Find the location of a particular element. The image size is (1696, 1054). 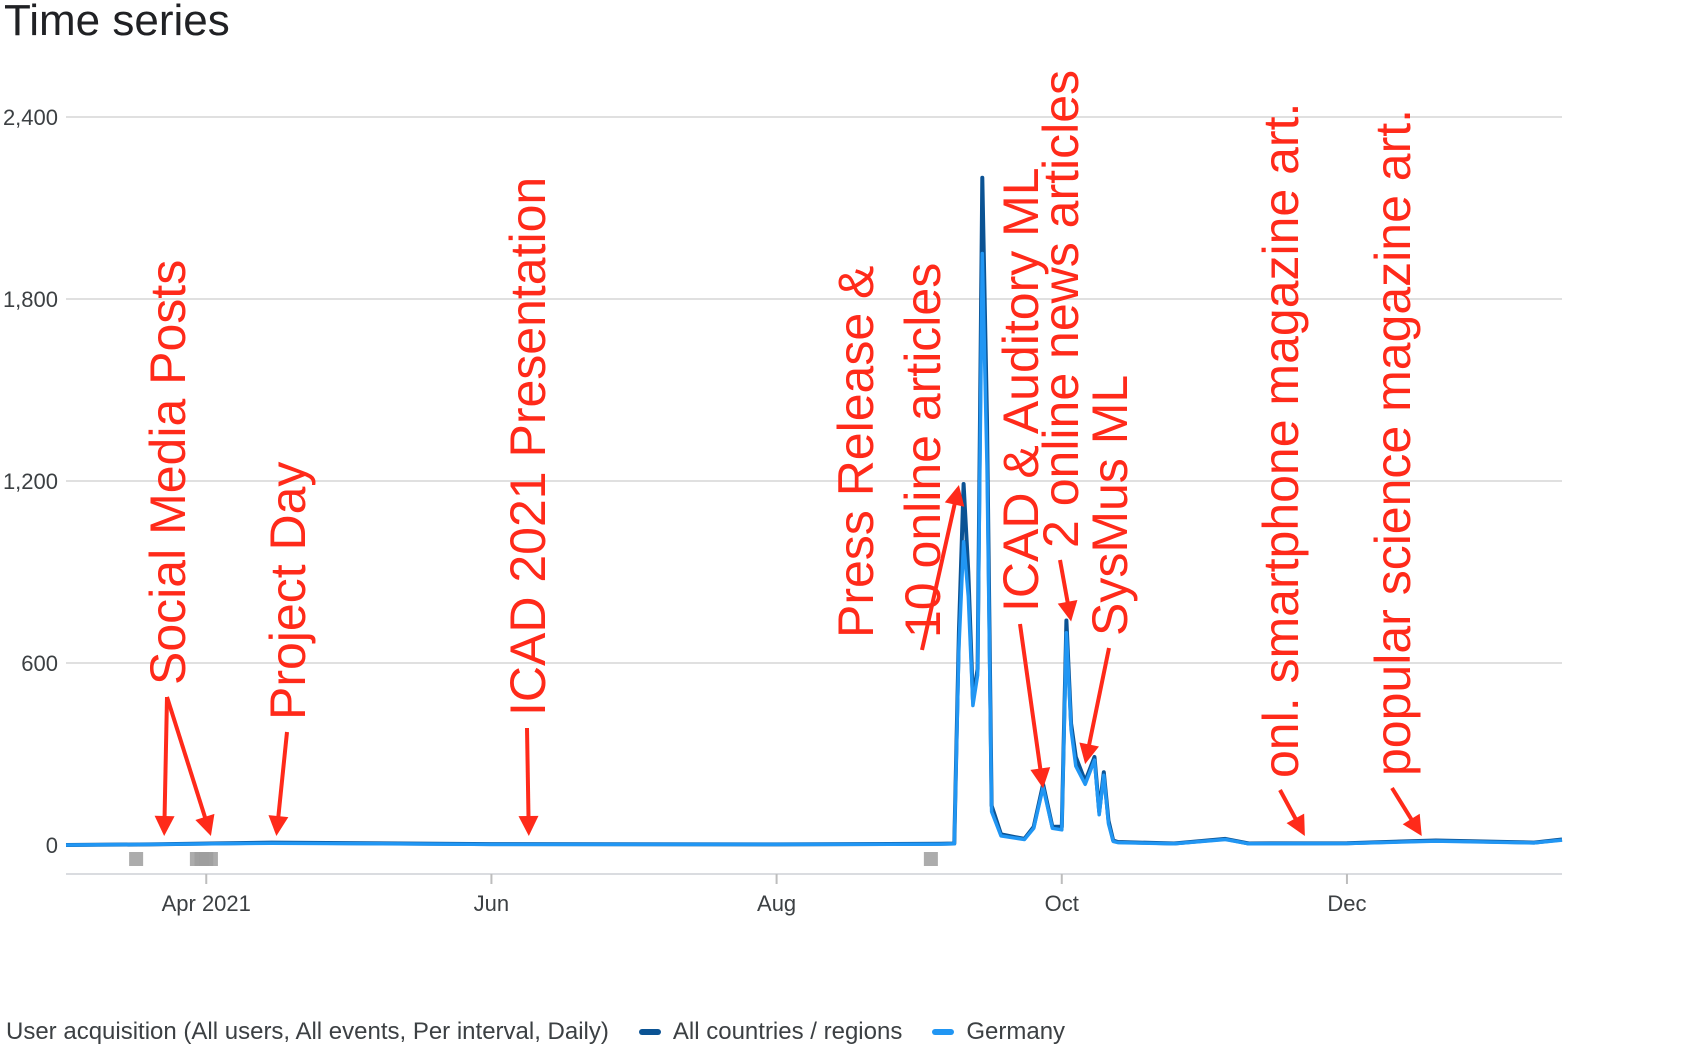

x-tick-label: Jun is located at coordinates (491, 903).